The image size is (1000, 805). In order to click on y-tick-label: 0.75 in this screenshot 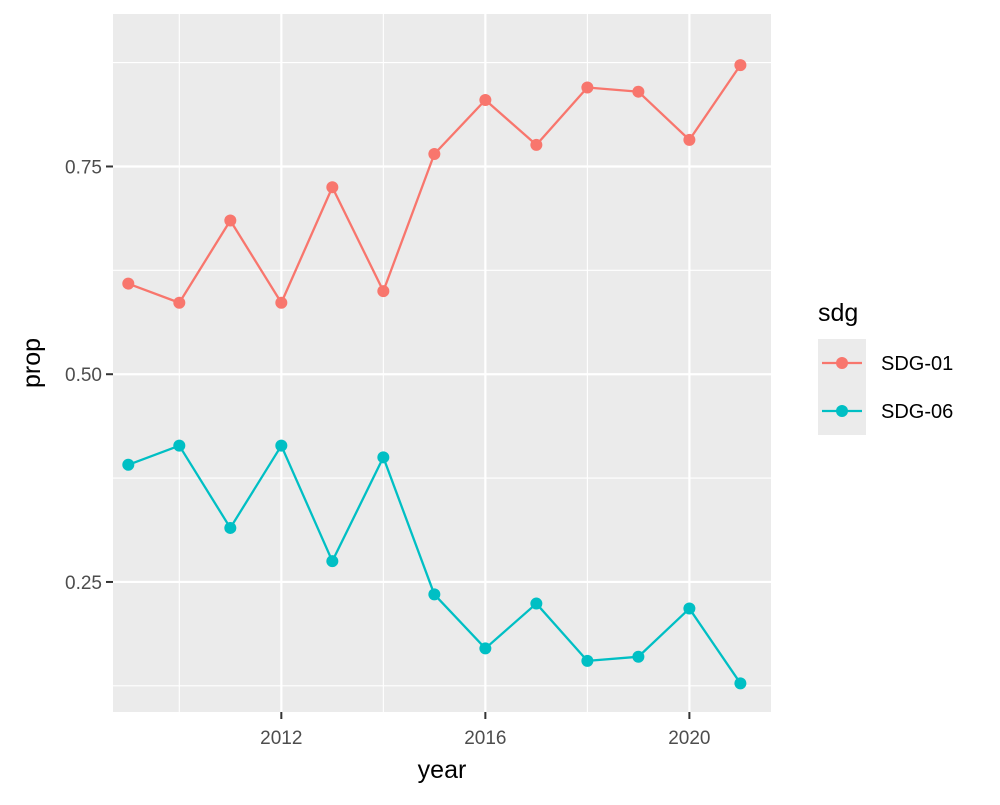, I will do `click(83, 167)`.